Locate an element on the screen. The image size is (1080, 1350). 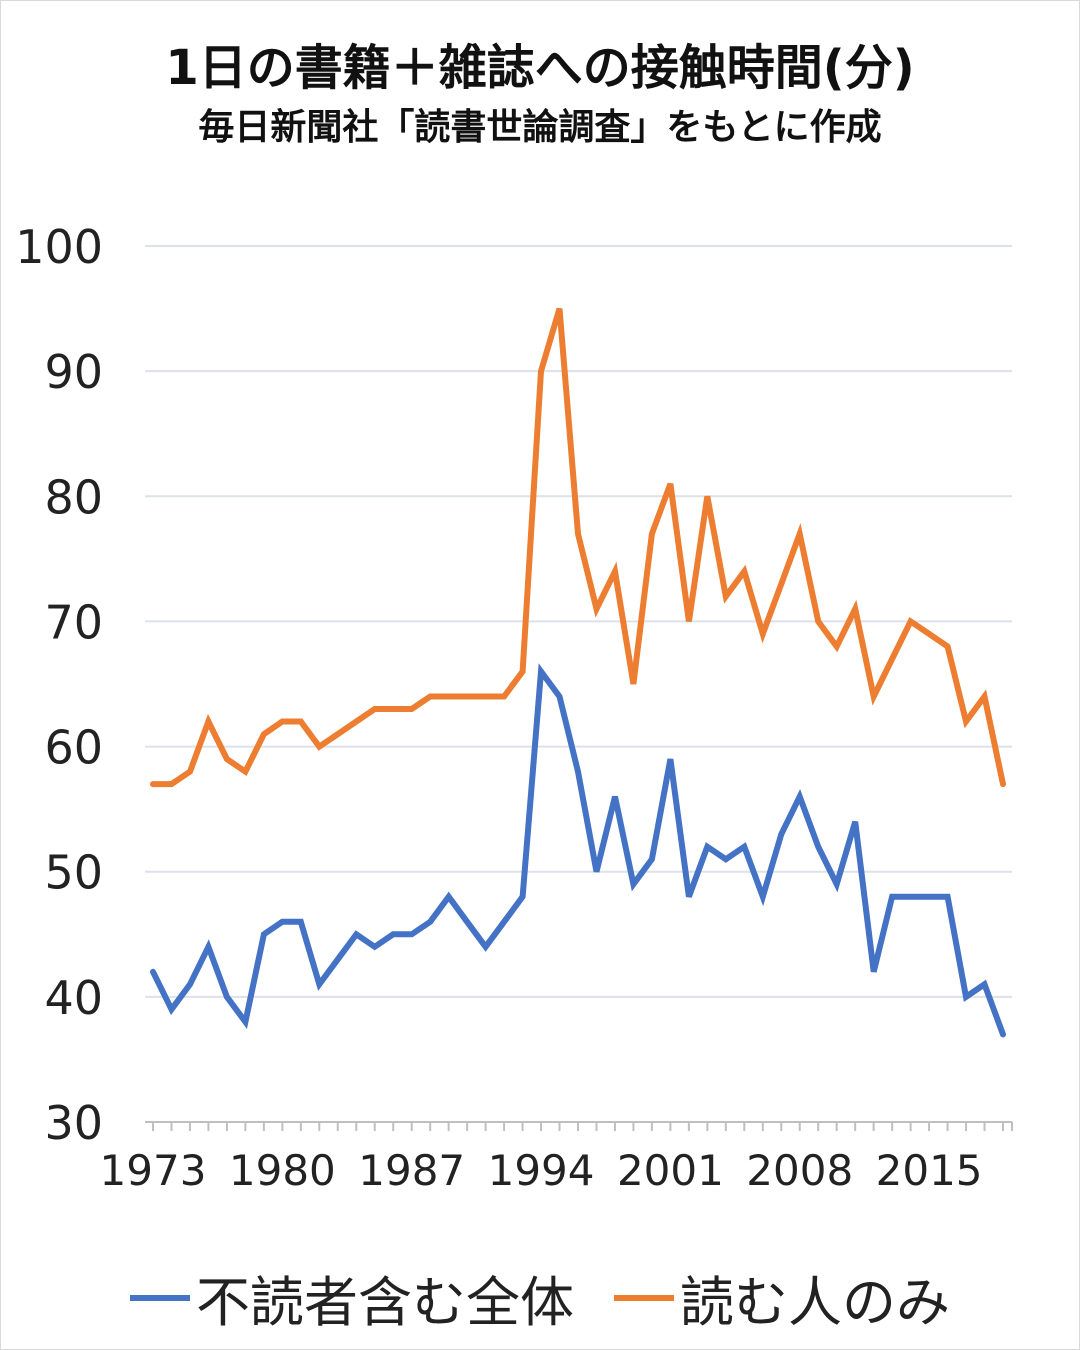
legend: 不読者含む全体 読む人のみ is located at coordinates (540, 1297).